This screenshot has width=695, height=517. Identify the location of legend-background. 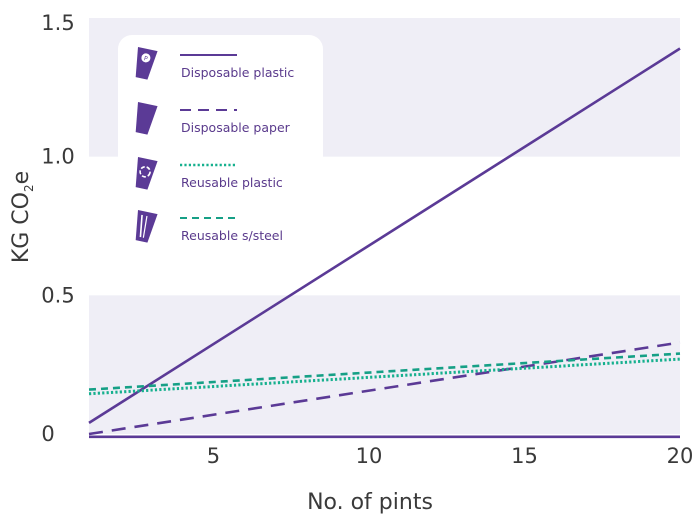
(220, 142).